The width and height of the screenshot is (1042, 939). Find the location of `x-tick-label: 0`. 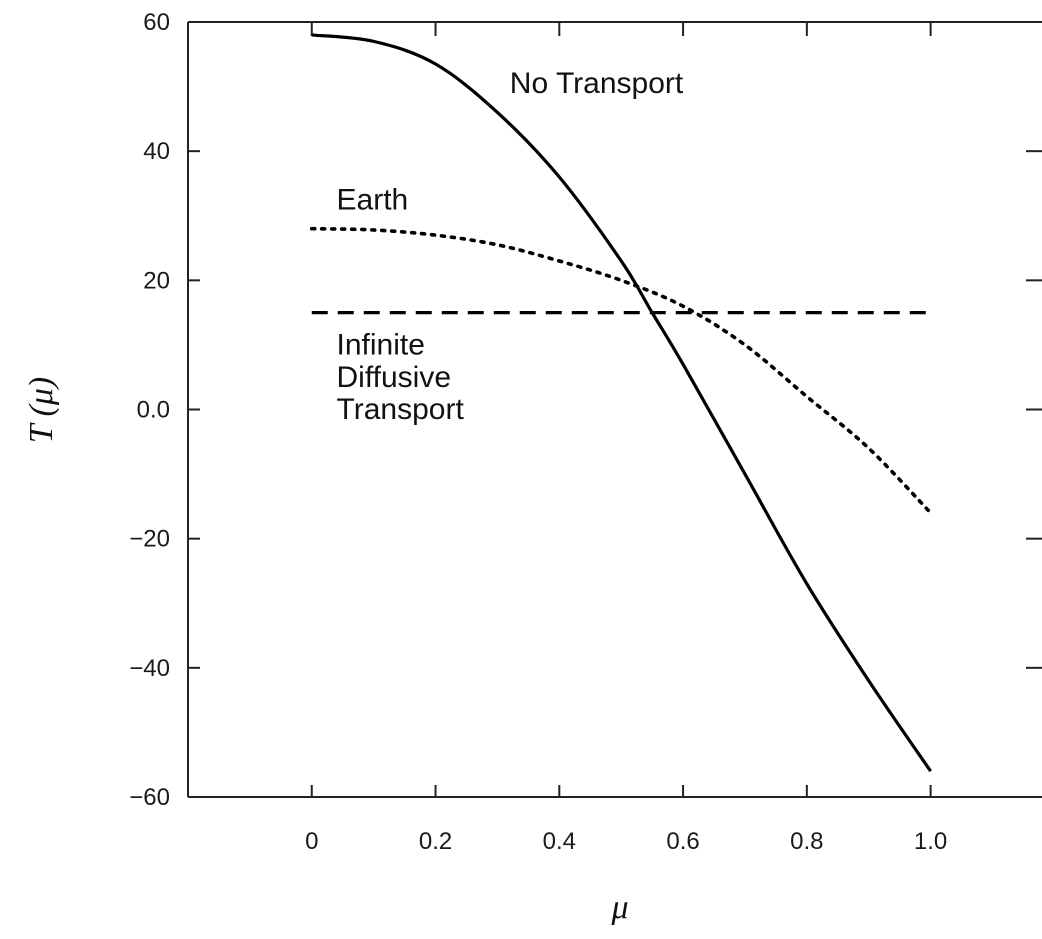

x-tick-label: 0 is located at coordinates (311, 841).